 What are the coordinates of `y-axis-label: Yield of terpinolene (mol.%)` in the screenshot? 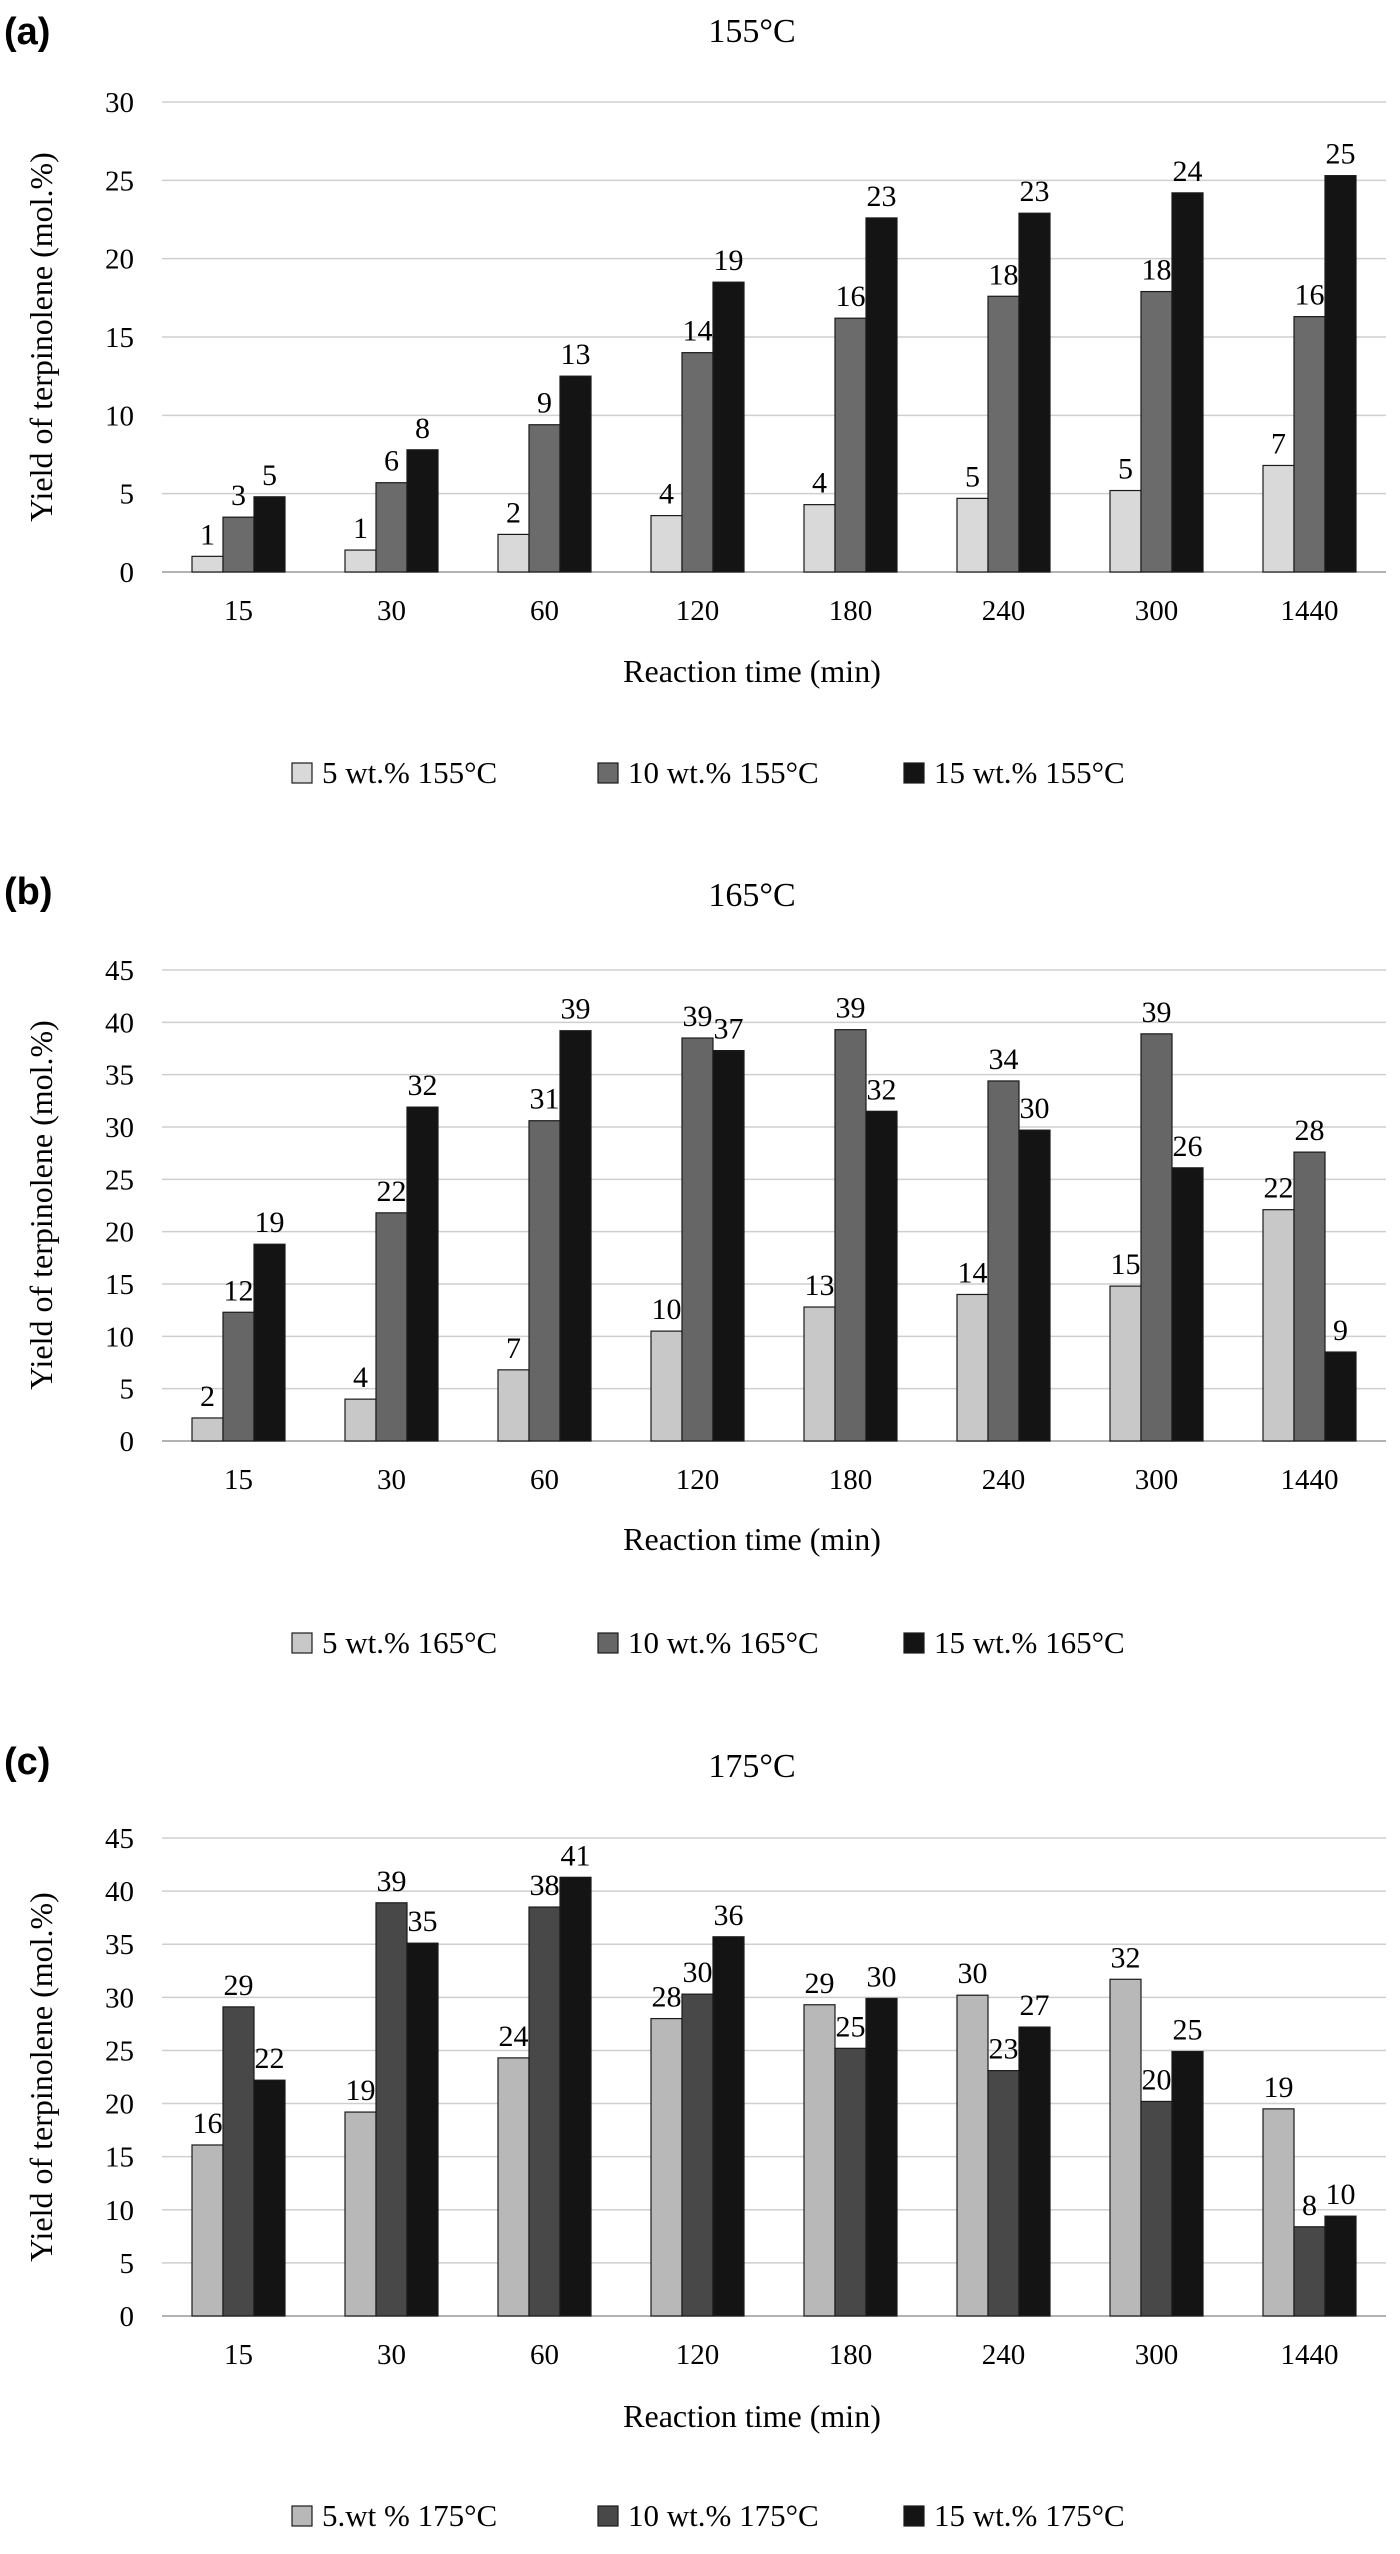 It's located at (41, 2077).